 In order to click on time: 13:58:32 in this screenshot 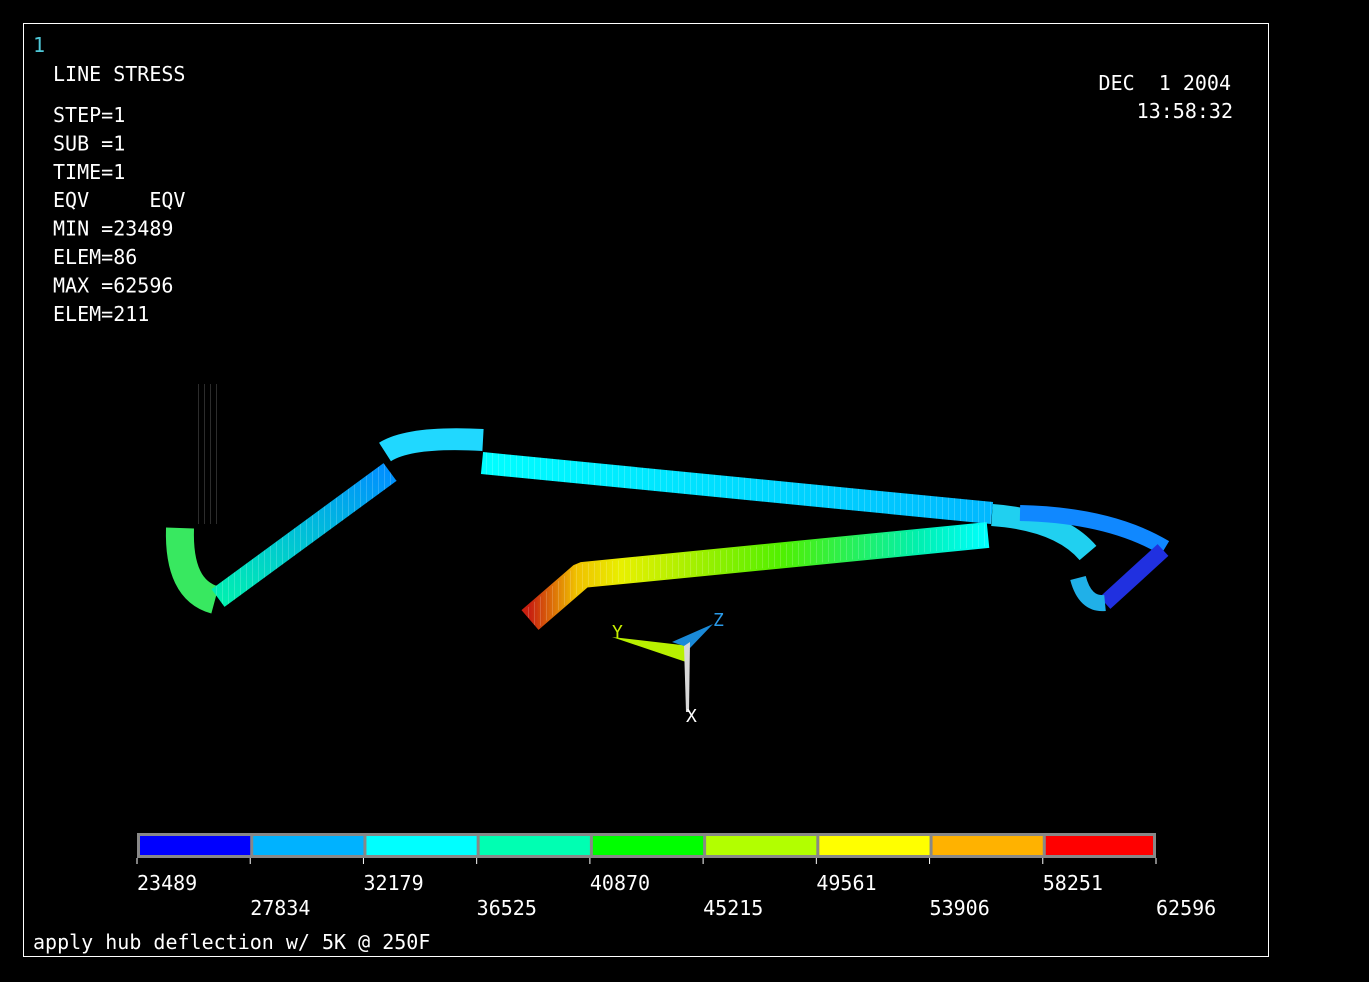, I will do `click(1185, 111)`.